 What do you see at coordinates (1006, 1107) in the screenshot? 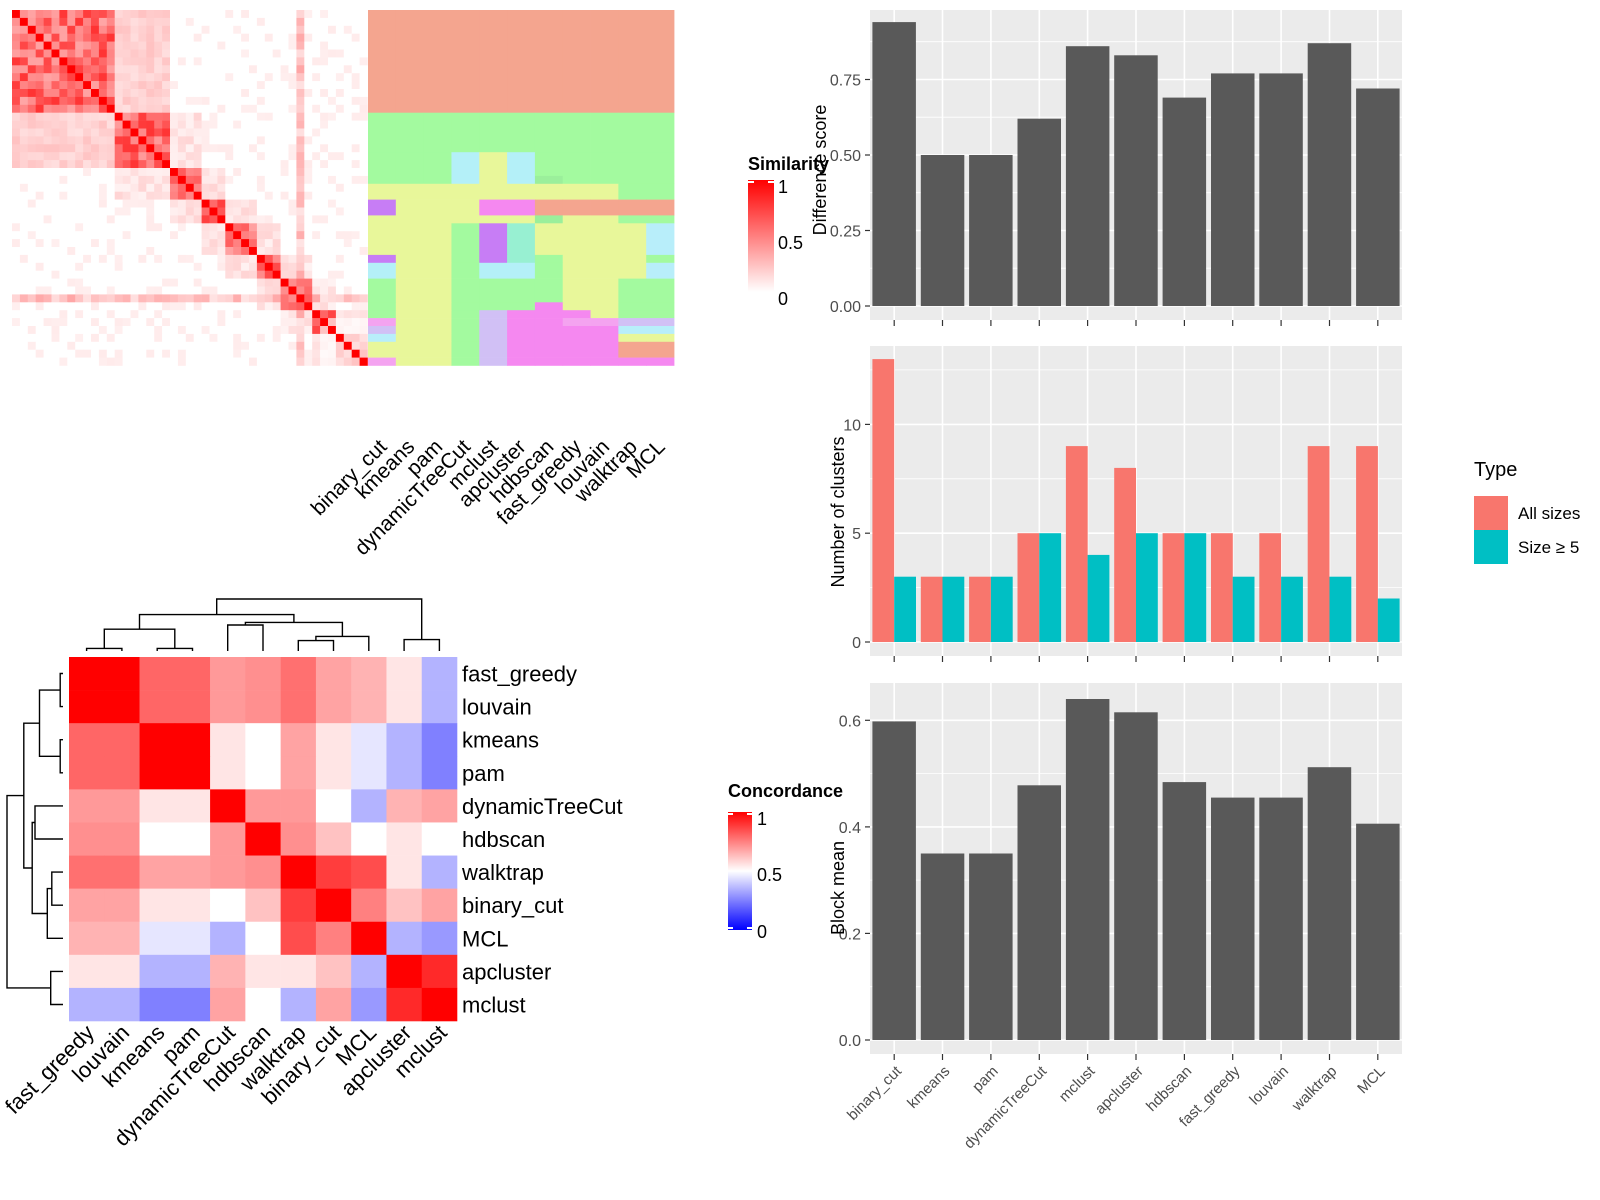
I see `bar-x-label: dynamicTreeCut` at bounding box center [1006, 1107].